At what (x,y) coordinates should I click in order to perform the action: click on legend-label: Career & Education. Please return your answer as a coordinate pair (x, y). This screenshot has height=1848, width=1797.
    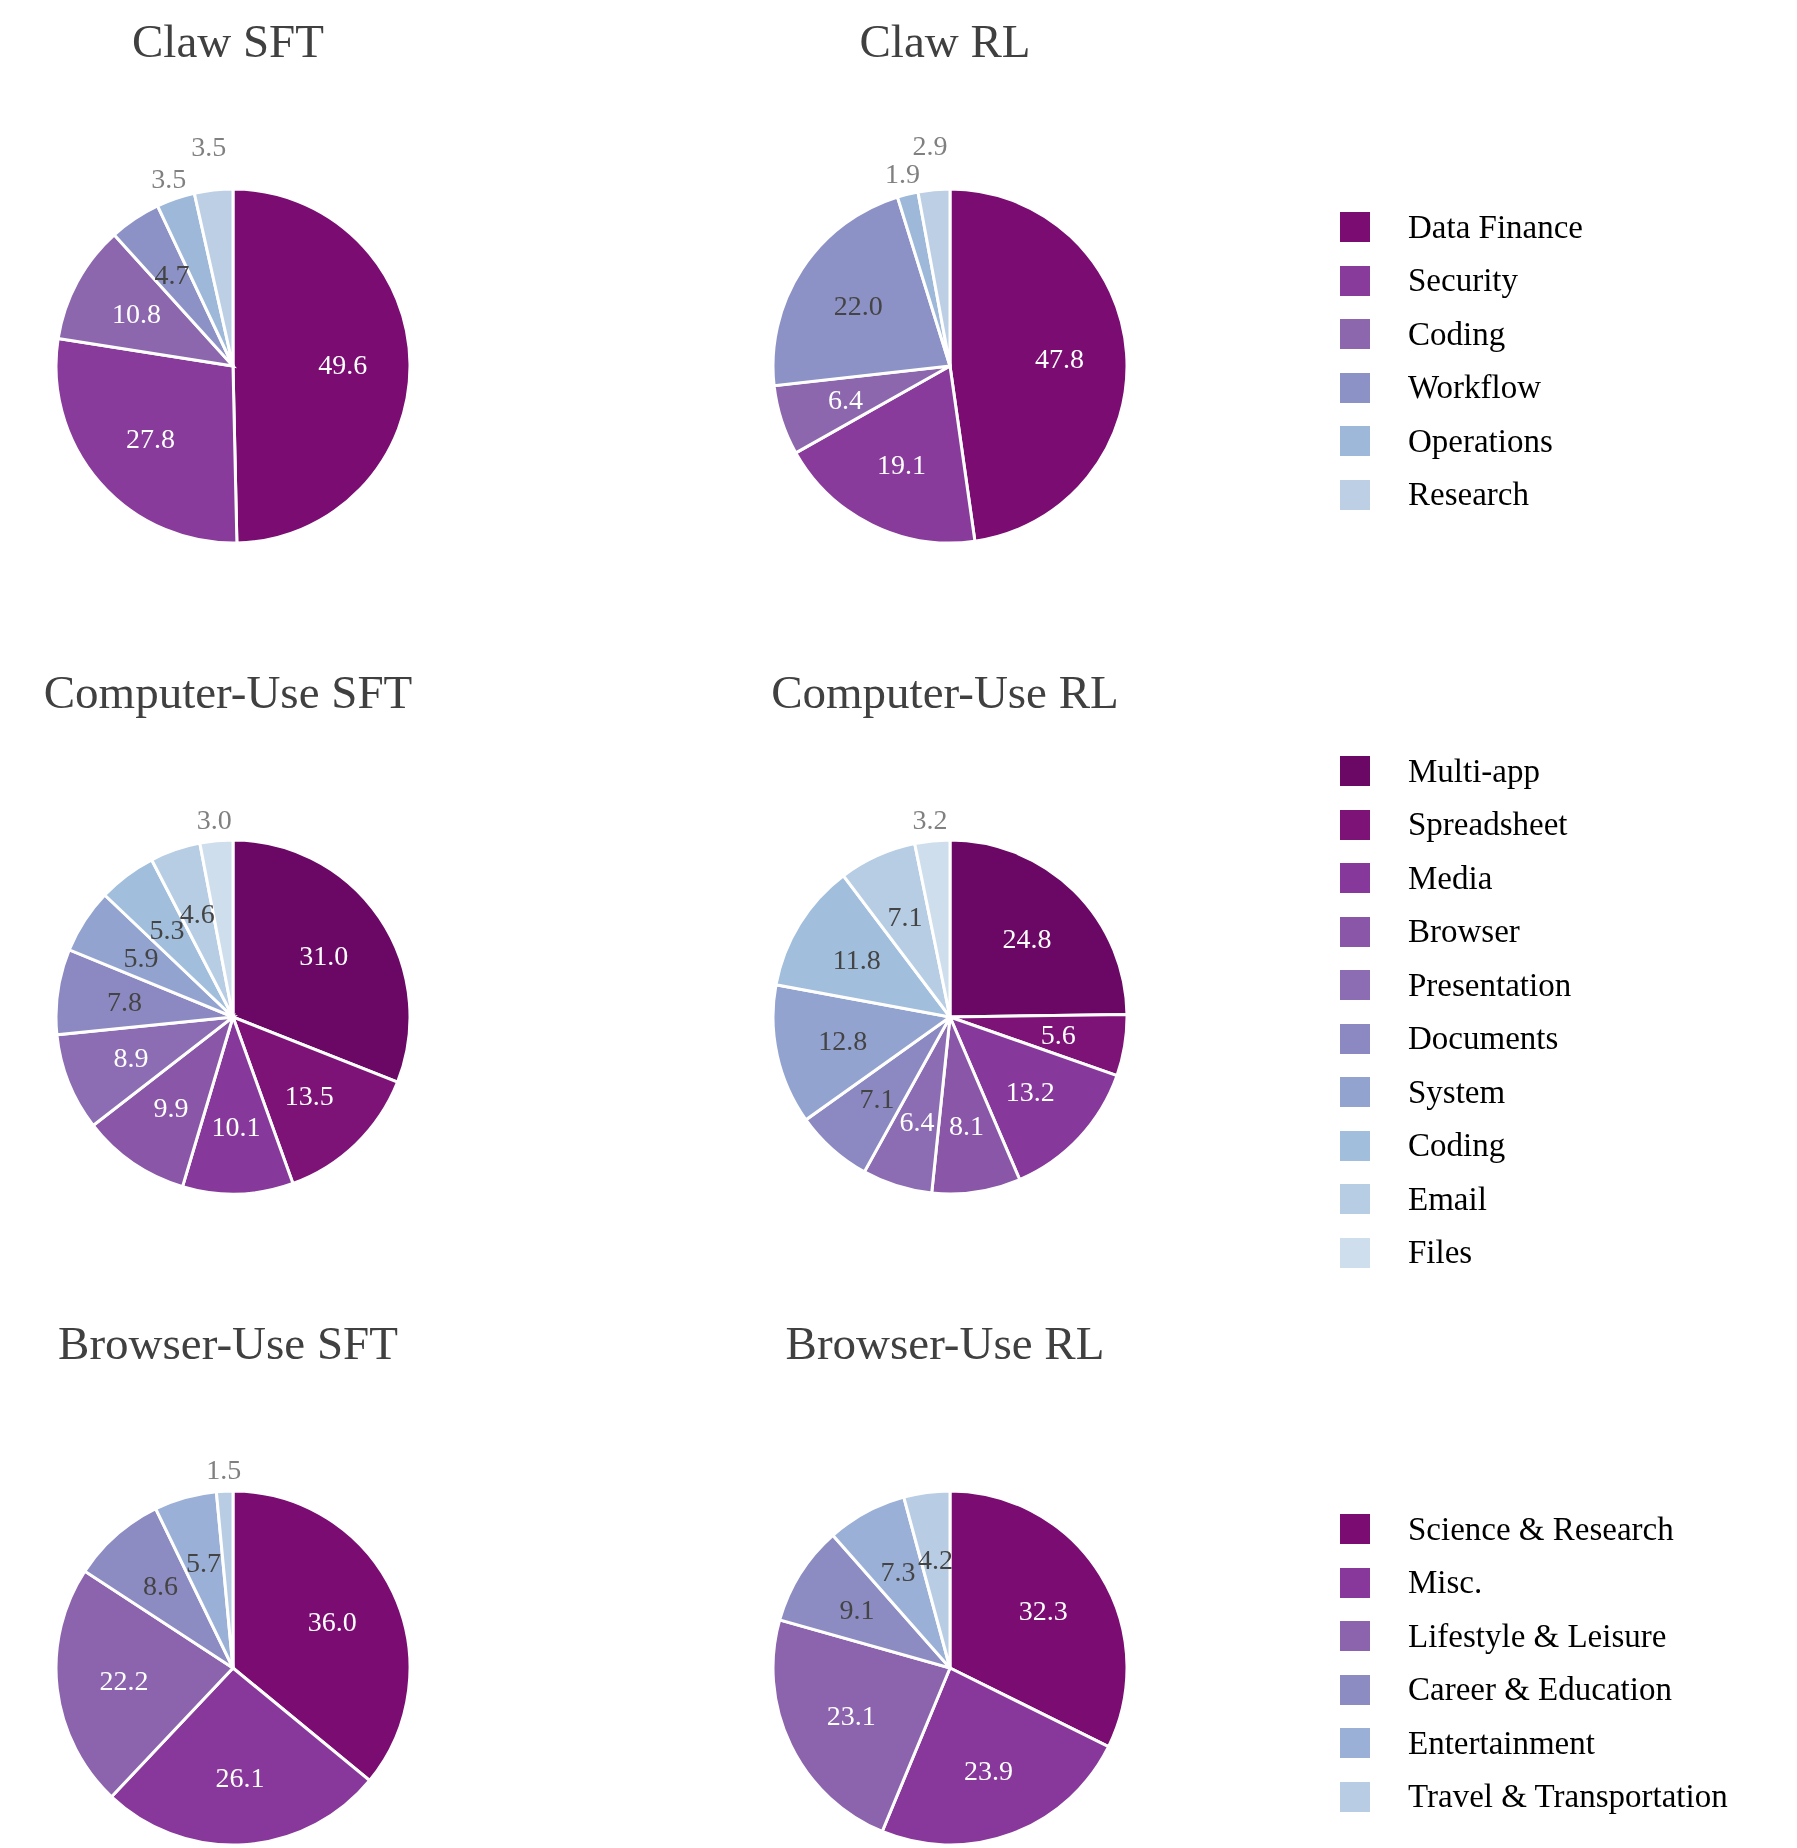
    Looking at the image, I should click on (1540, 1690).